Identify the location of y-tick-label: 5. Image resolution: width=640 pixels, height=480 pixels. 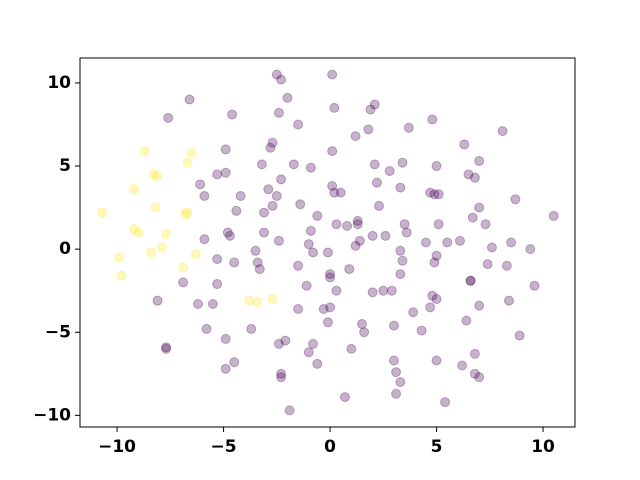
(65, 166).